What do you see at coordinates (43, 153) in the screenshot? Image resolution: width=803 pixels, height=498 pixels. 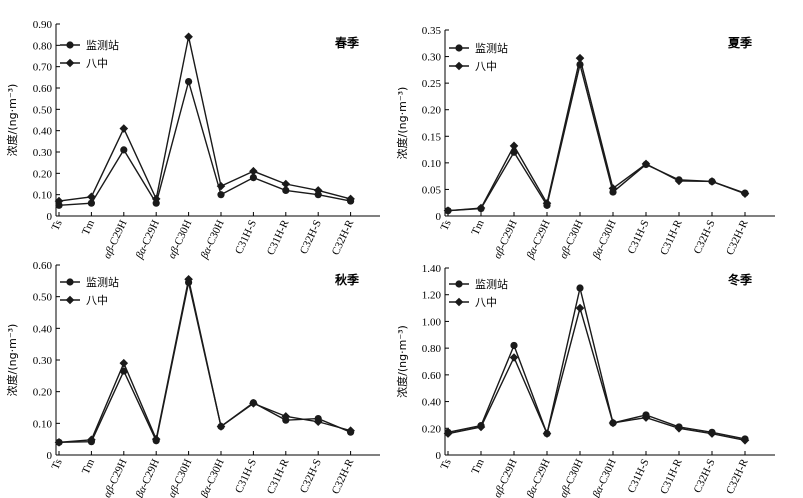 I see `y-tick-label: 0.30` at bounding box center [43, 153].